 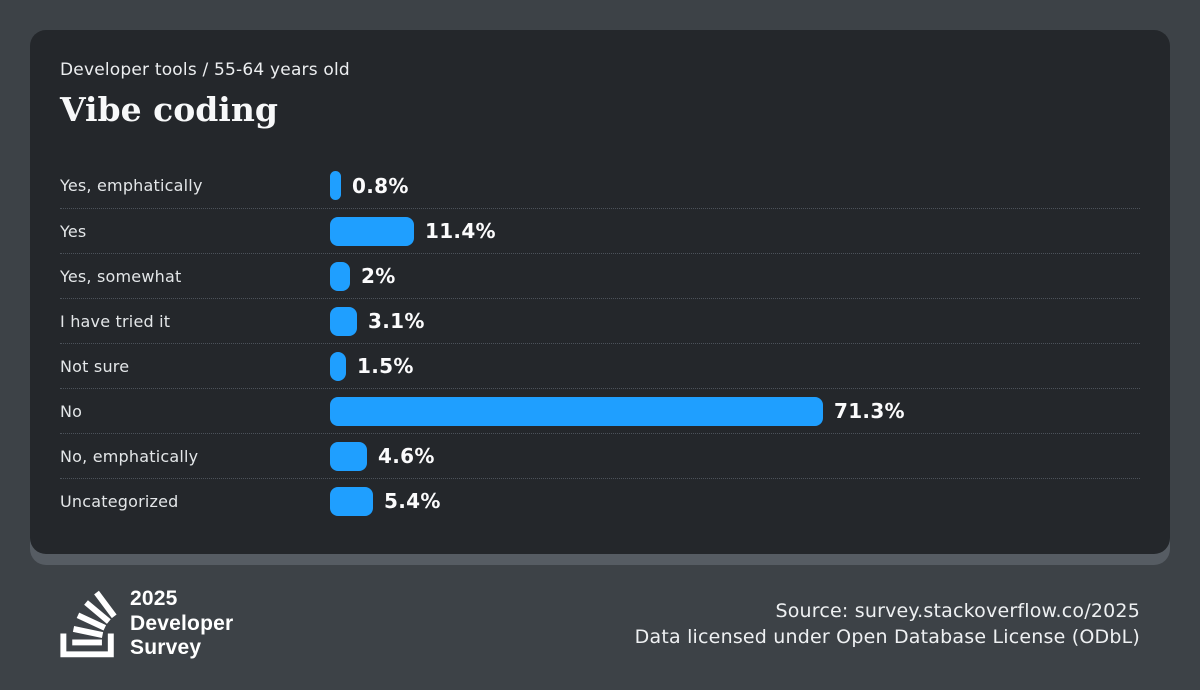 I want to click on brand-line-developer: Developer, so click(x=182, y=623).